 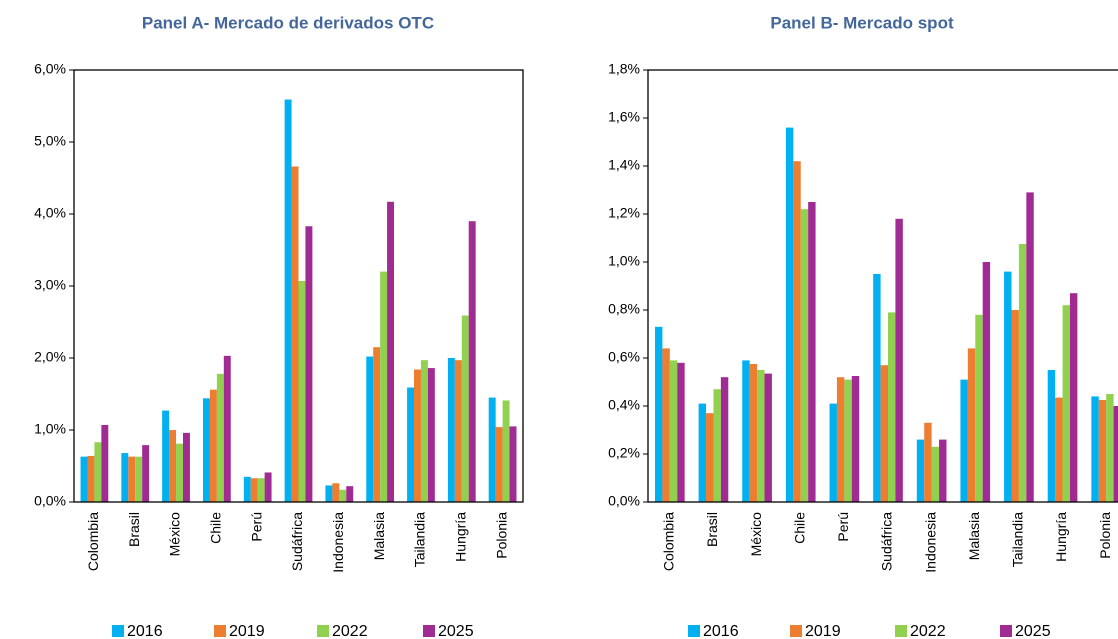 What do you see at coordinates (50, 357) in the screenshot?
I see `y-tick-label: 2,0%` at bounding box center [50, 357].